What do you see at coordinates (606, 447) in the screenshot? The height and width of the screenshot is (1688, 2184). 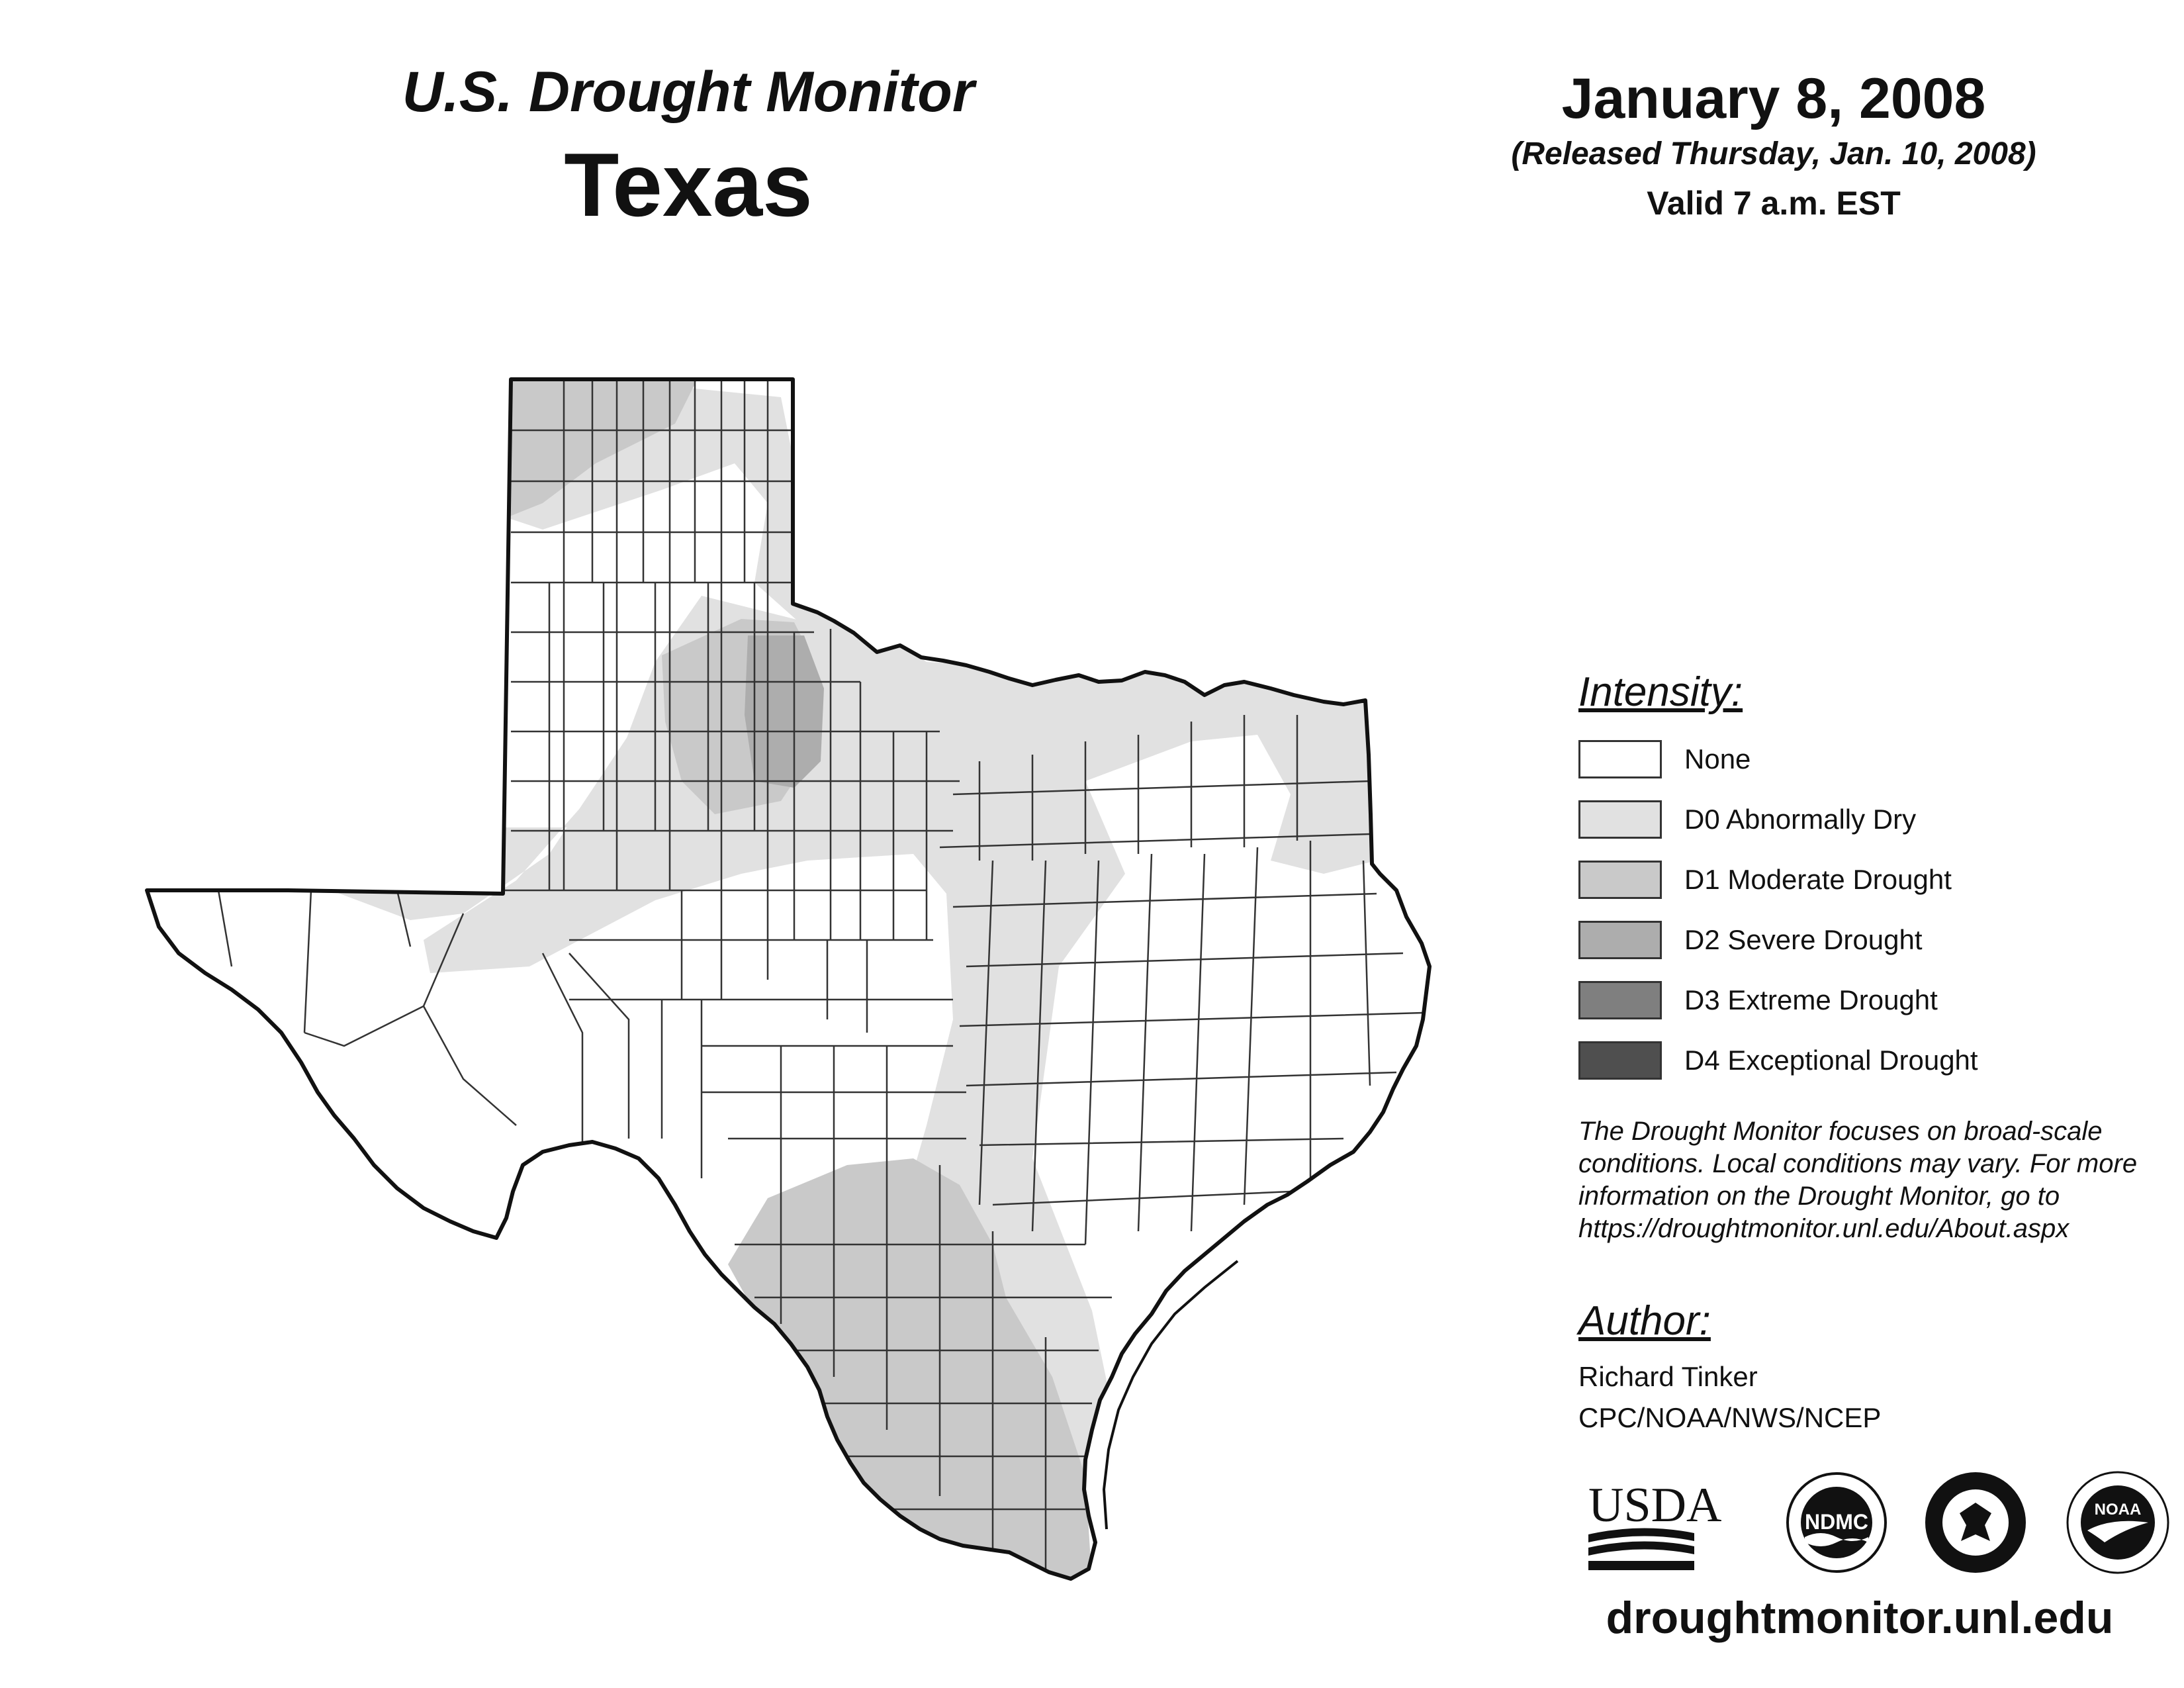 I see `d1-moderate-drought-nw-panhandle` at bounding box center [606, 447].